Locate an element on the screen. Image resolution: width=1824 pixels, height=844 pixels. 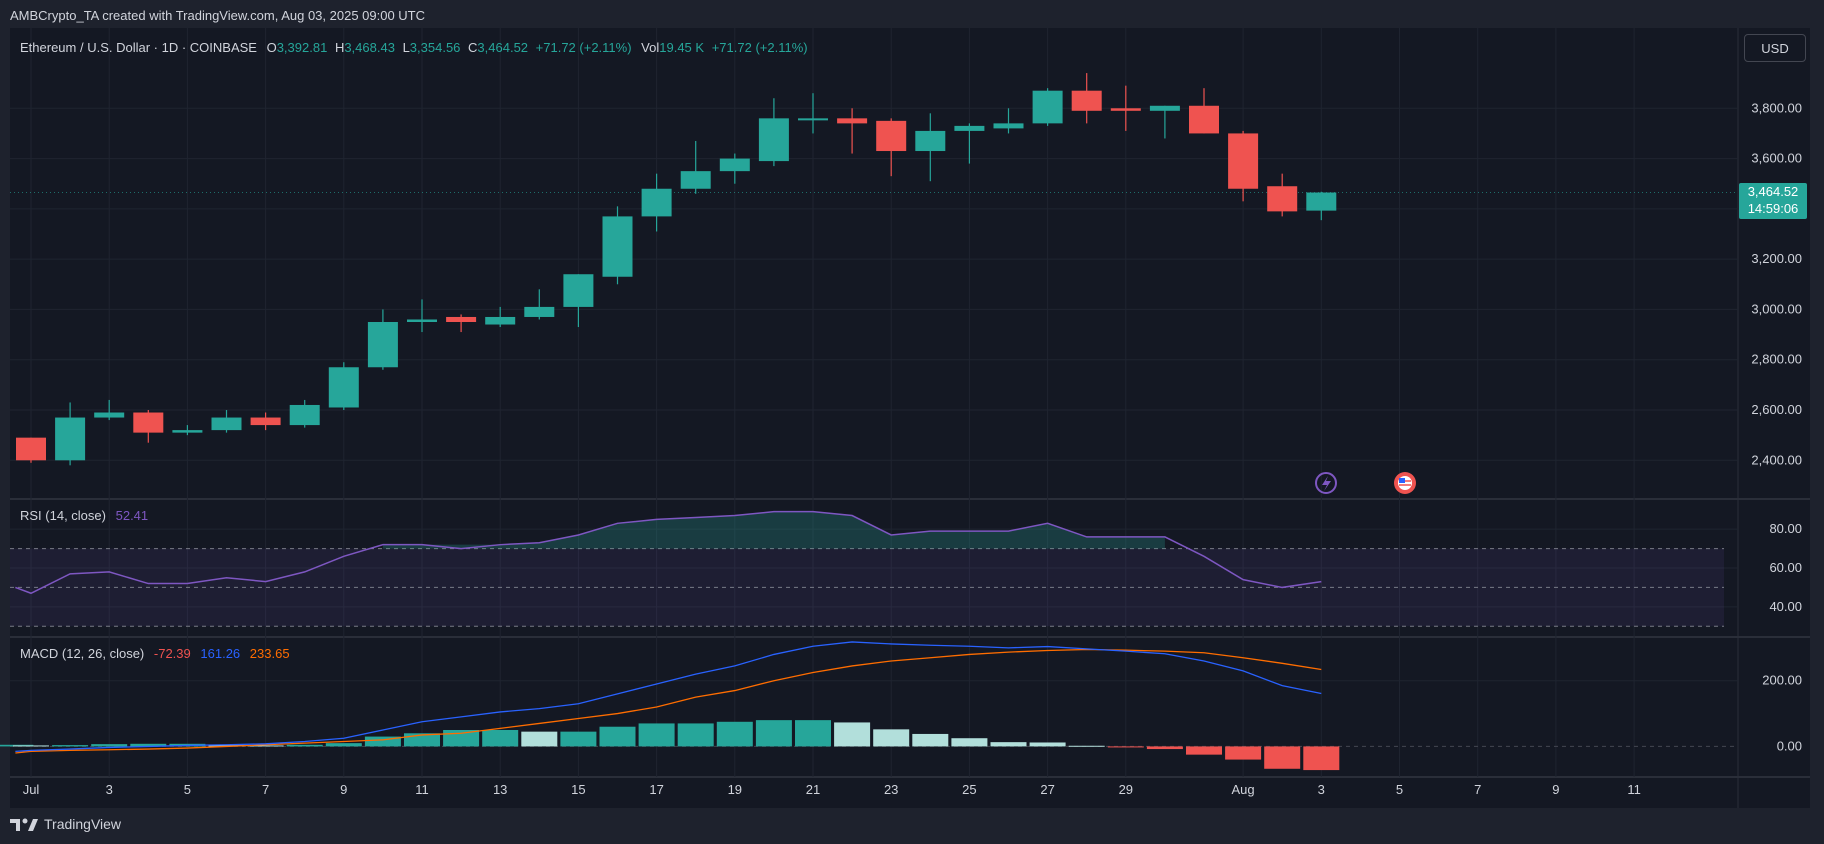
rsi-pane is located at coordinates (867, 568).